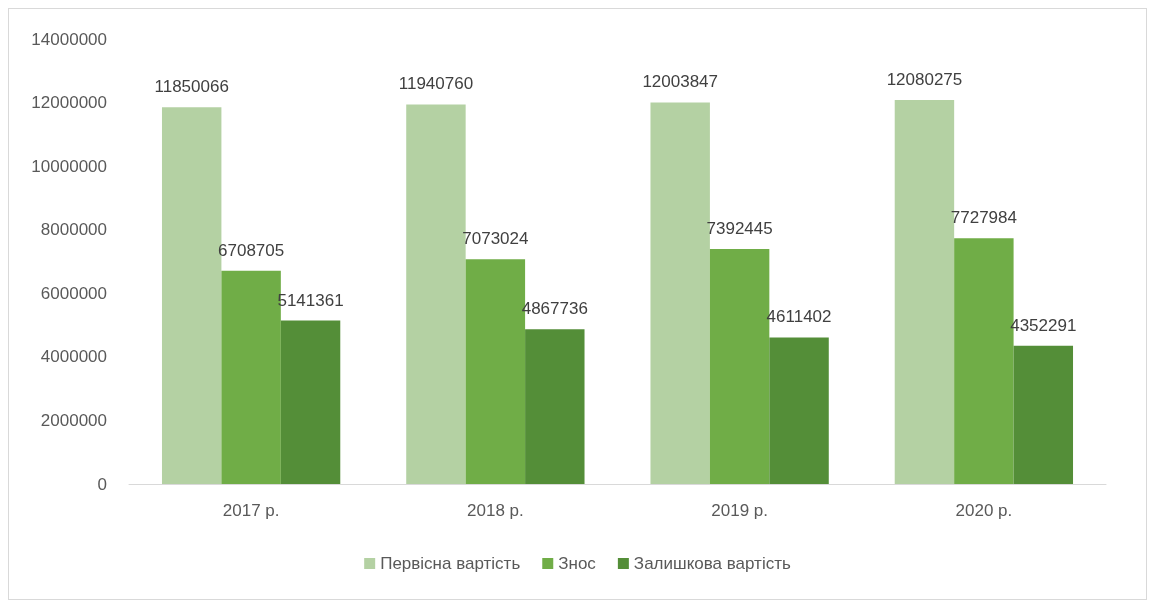 The width and height of the screenshot is (1155, 608). What do you see at coordinates (739, 229) in the screenshot?
I see `data-label: 7392445` at bounding box center [739, 229].